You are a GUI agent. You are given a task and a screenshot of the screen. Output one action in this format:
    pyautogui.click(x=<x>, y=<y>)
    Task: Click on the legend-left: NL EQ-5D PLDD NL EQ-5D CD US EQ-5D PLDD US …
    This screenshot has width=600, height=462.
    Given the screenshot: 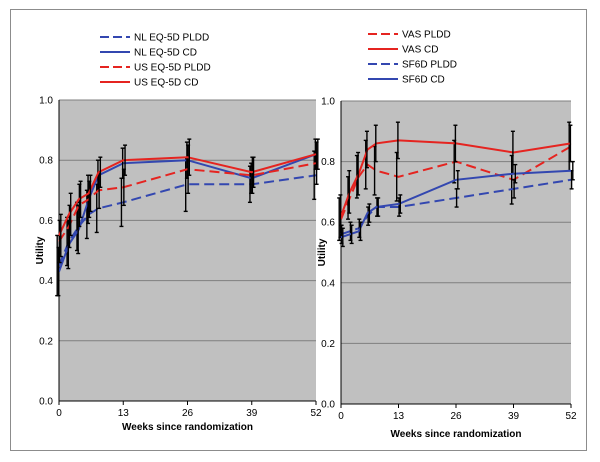 What is the action you would take?
    pyautogui.click(x=155, y=61)
    